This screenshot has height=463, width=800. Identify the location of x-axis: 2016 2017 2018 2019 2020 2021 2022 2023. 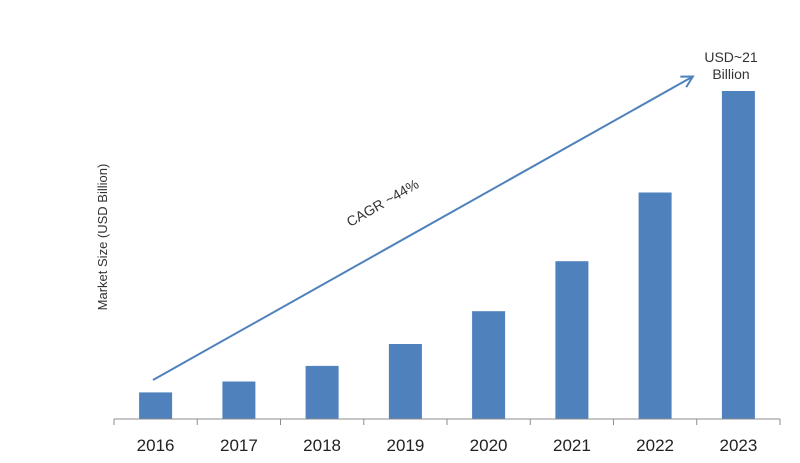
(447, 436).